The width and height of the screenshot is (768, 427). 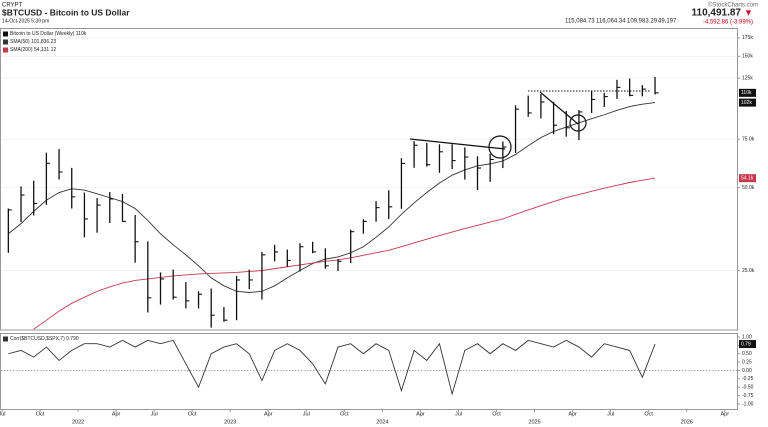 What do you see at coordinates (717, 13) in the screenshot?
I see `last-price: 110,491.87` at bounding box center [717, 13].